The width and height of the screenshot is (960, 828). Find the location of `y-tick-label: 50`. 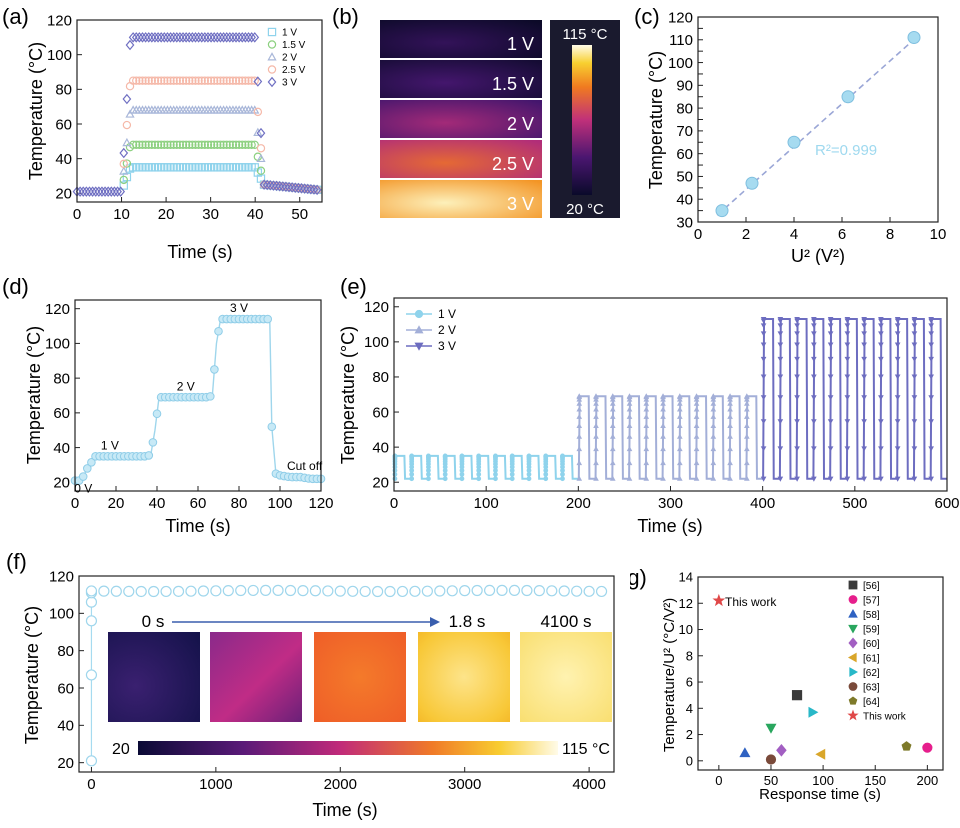

y-tick-label: 50 is located at coordinates (684, 177).